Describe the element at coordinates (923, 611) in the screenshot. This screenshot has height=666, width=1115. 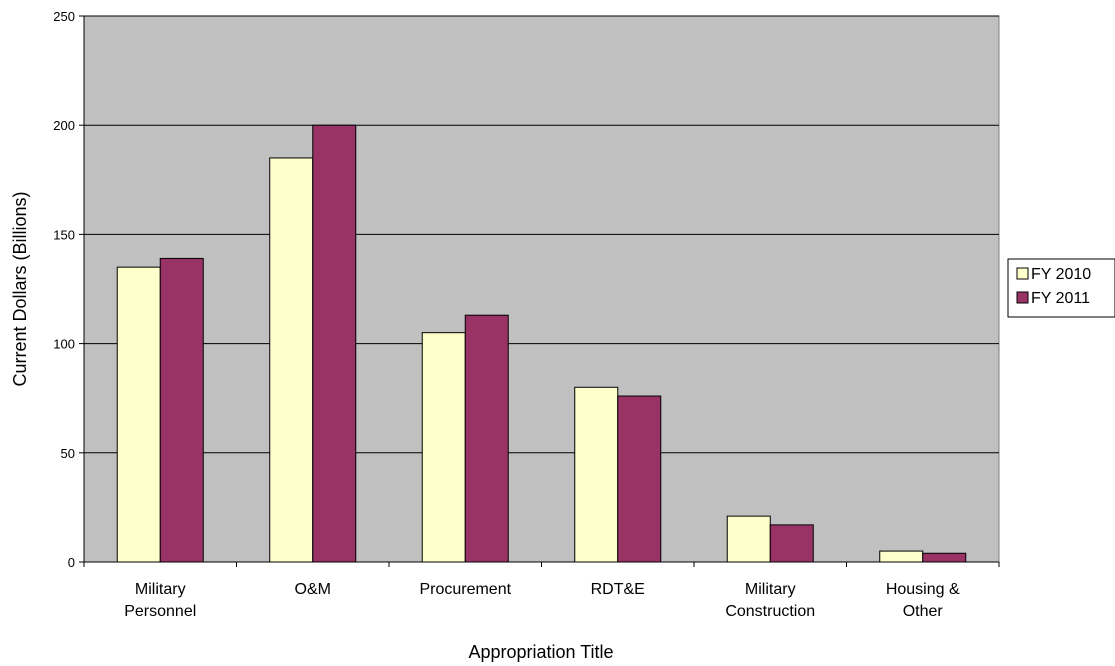
I see `x-tick-label: Other` at that location.